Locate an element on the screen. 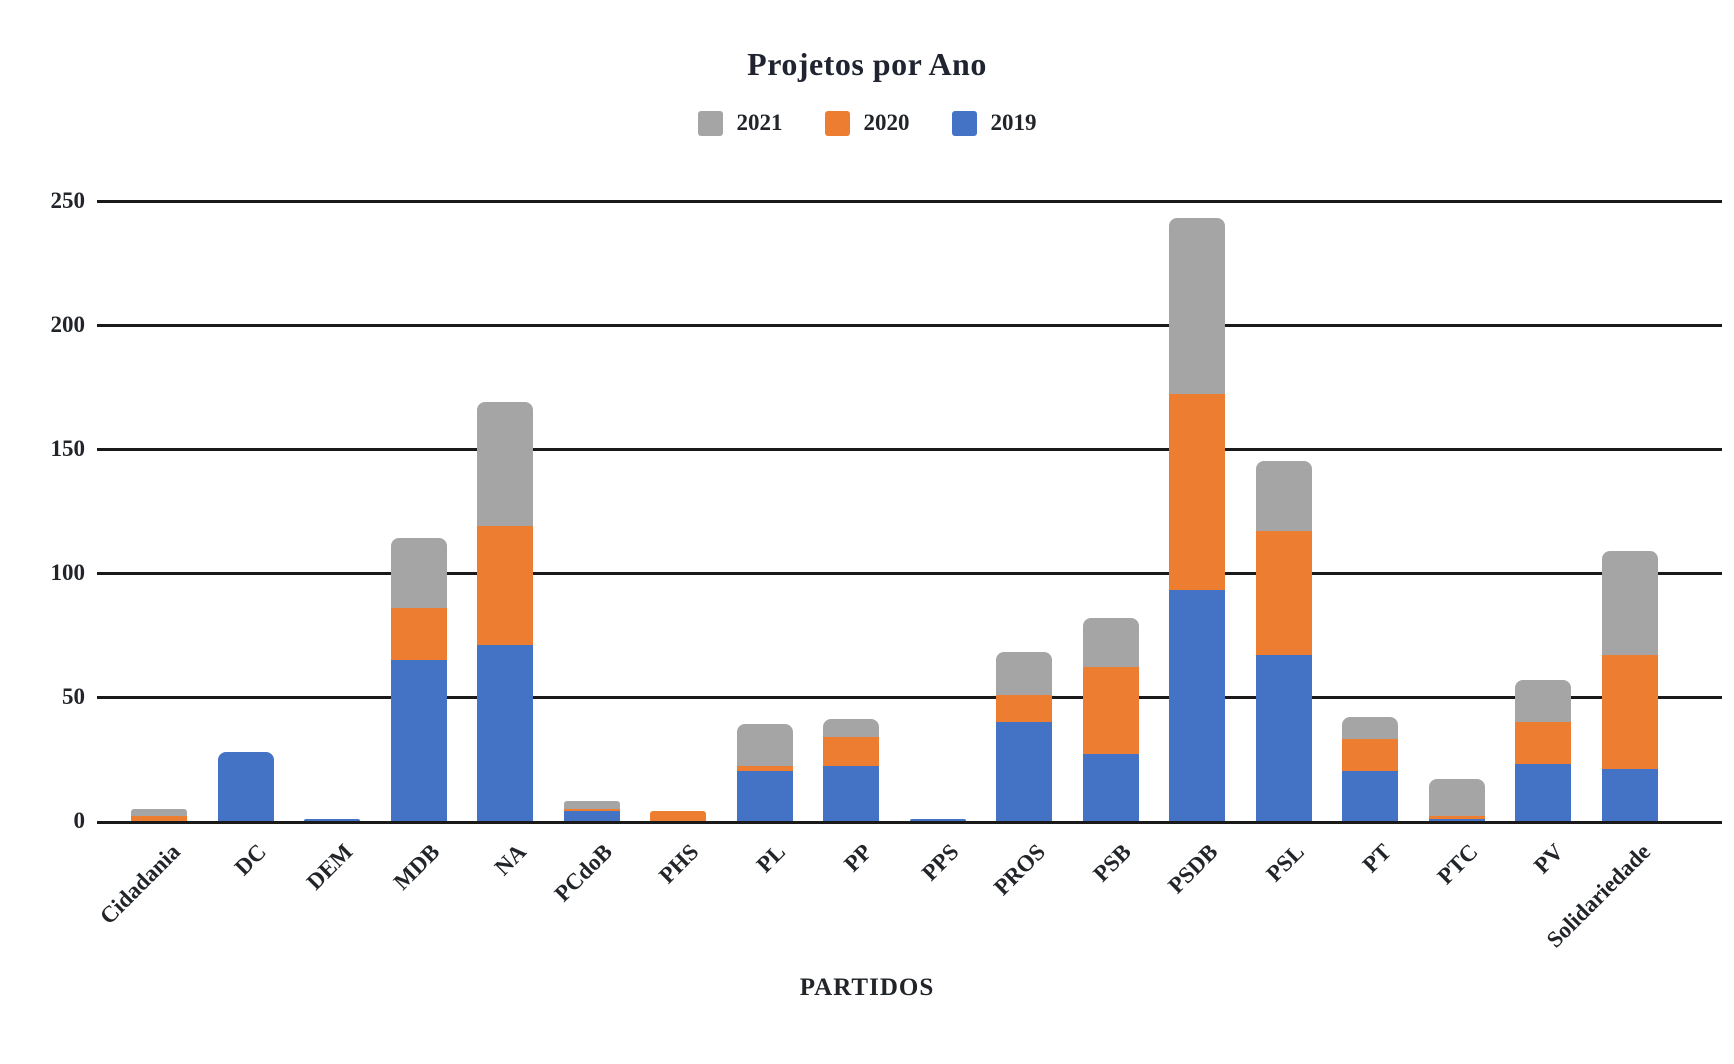  bar-PROS-2020 is located at coordinates (1024, 708).